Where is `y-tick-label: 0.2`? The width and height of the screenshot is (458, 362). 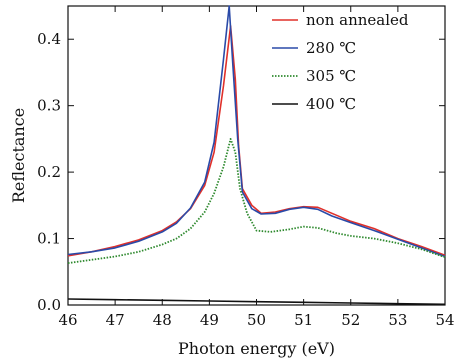 y-tick-label: 0.2 is located at coordinates (49, 172).